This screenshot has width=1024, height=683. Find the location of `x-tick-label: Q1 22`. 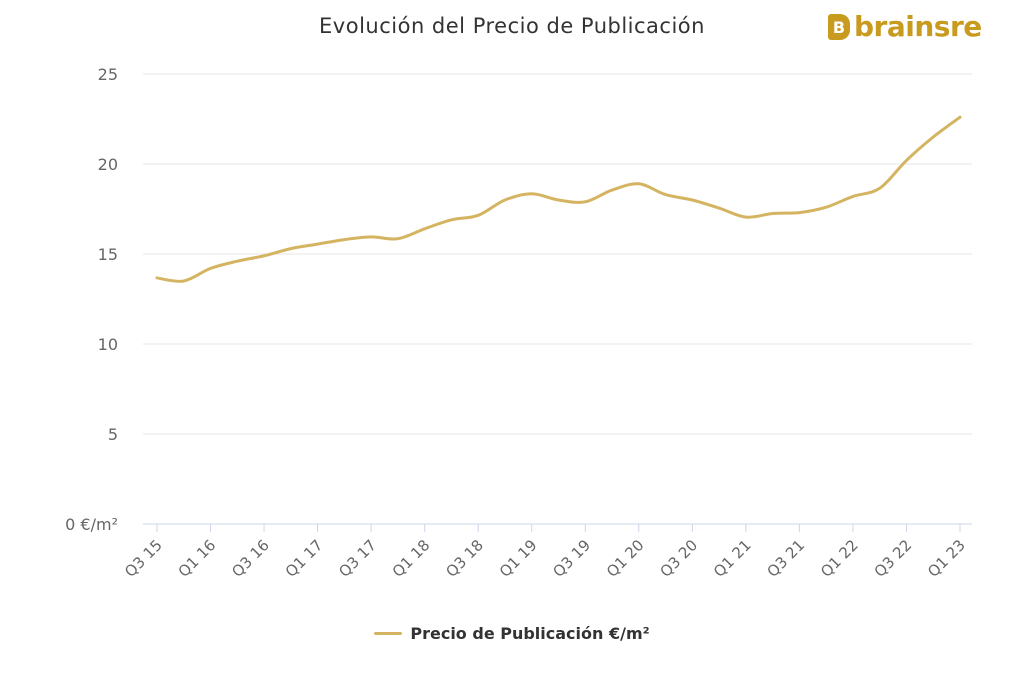

x-tick-label: Q1 22 is located at coordinates (839, 558).